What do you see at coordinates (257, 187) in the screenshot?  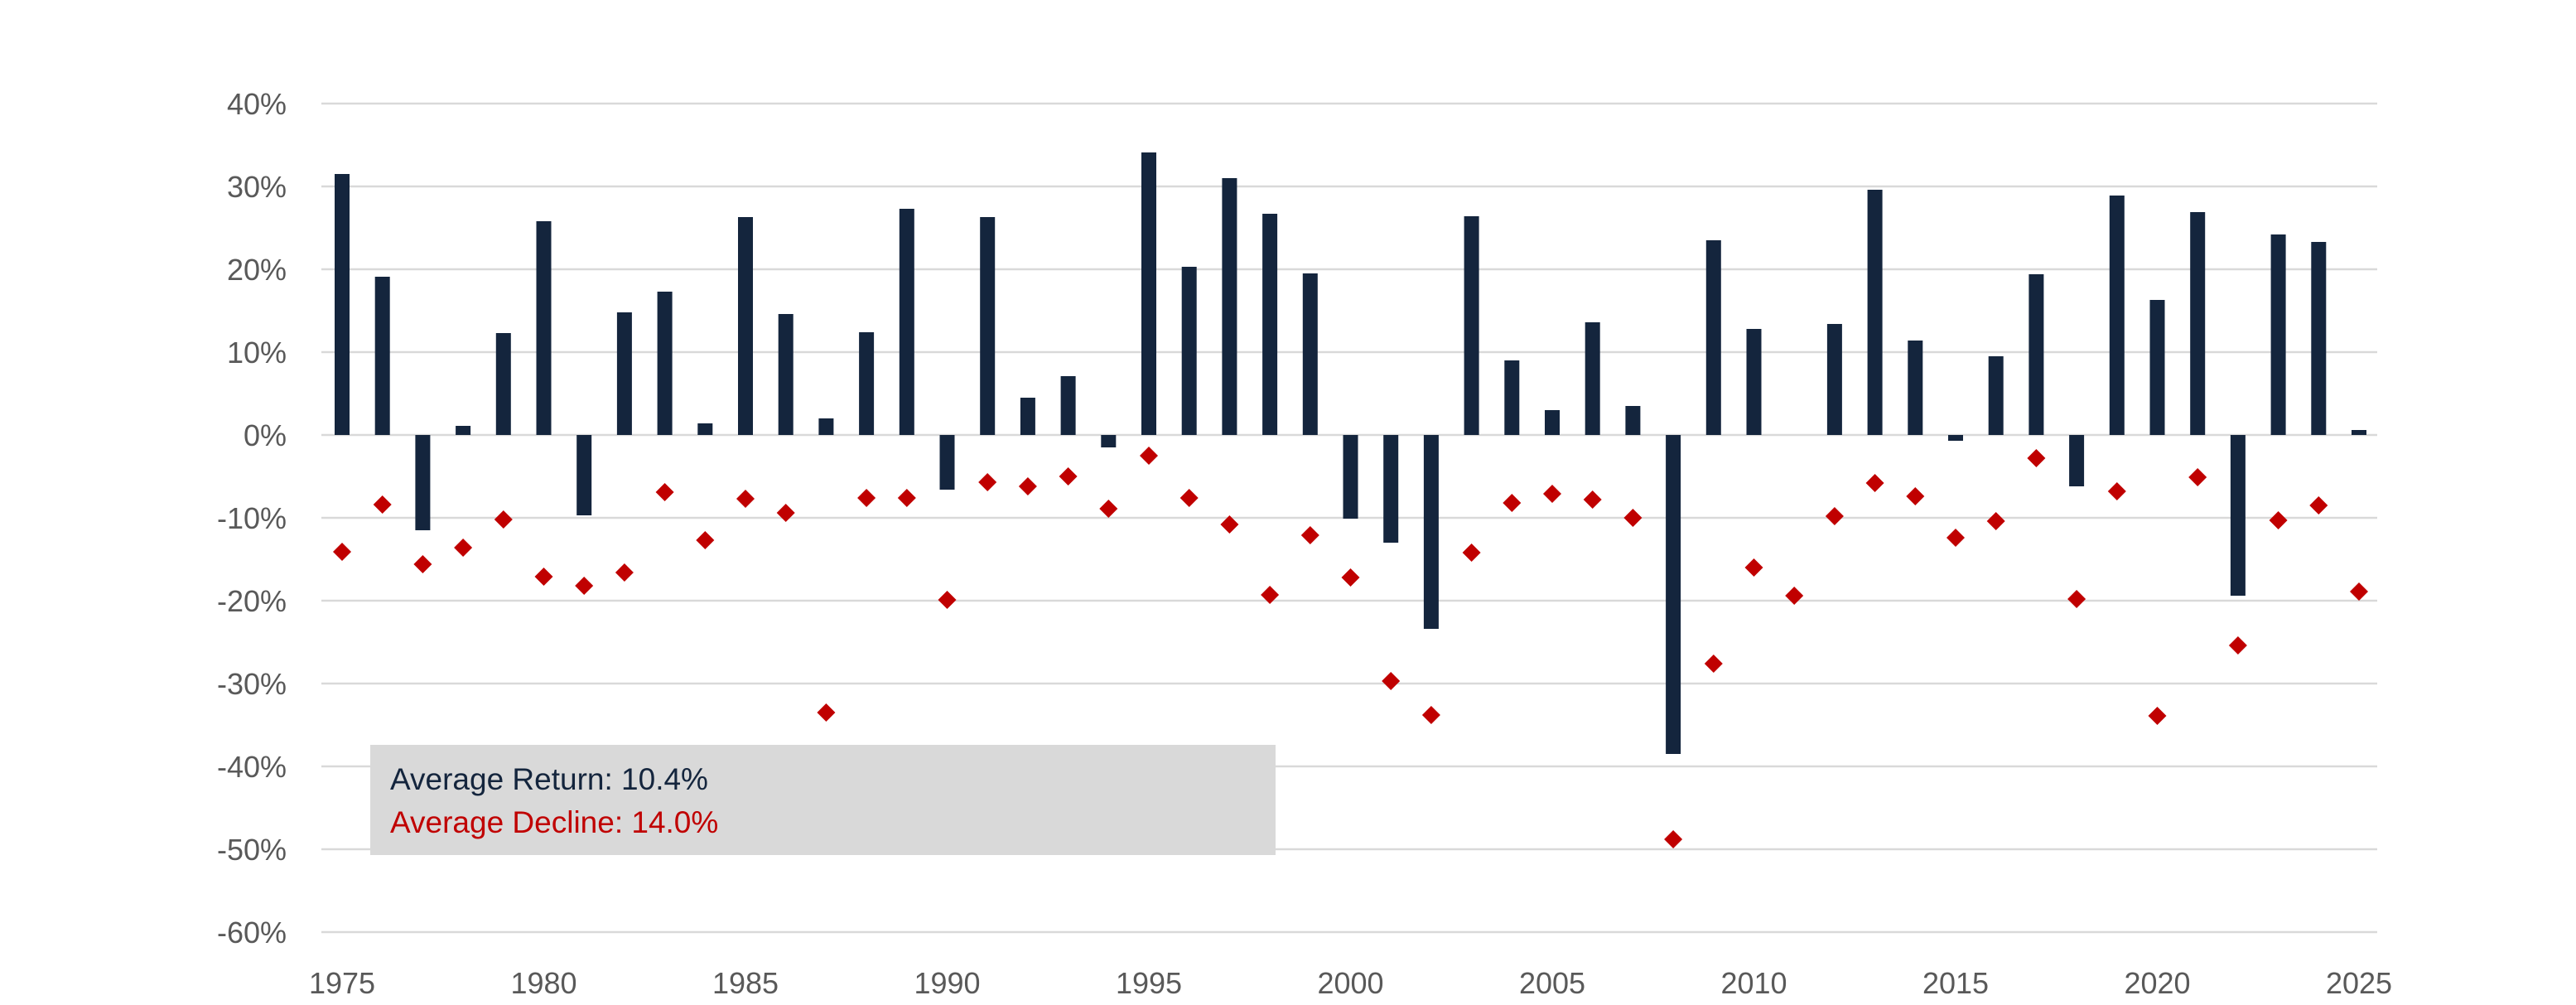 I see `y-tick-label: 30%` at bounding box center [257, 187].